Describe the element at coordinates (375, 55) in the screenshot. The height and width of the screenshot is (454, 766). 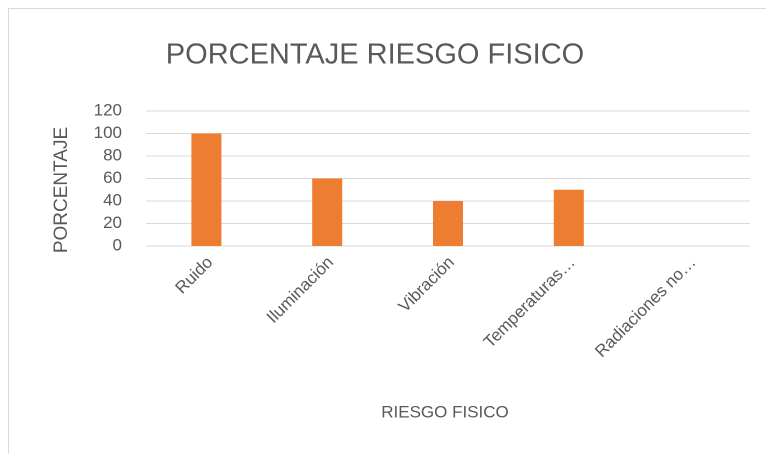
I see `chart-title: PORCENTAJE RIESGO FISICO` at that location.